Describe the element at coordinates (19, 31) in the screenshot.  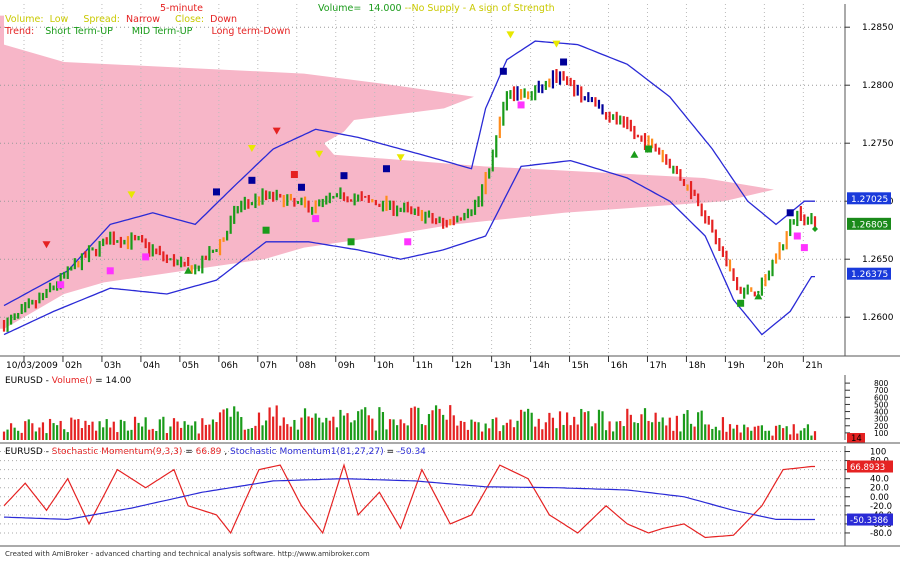
I see `trend-label: Trend:` at that location.